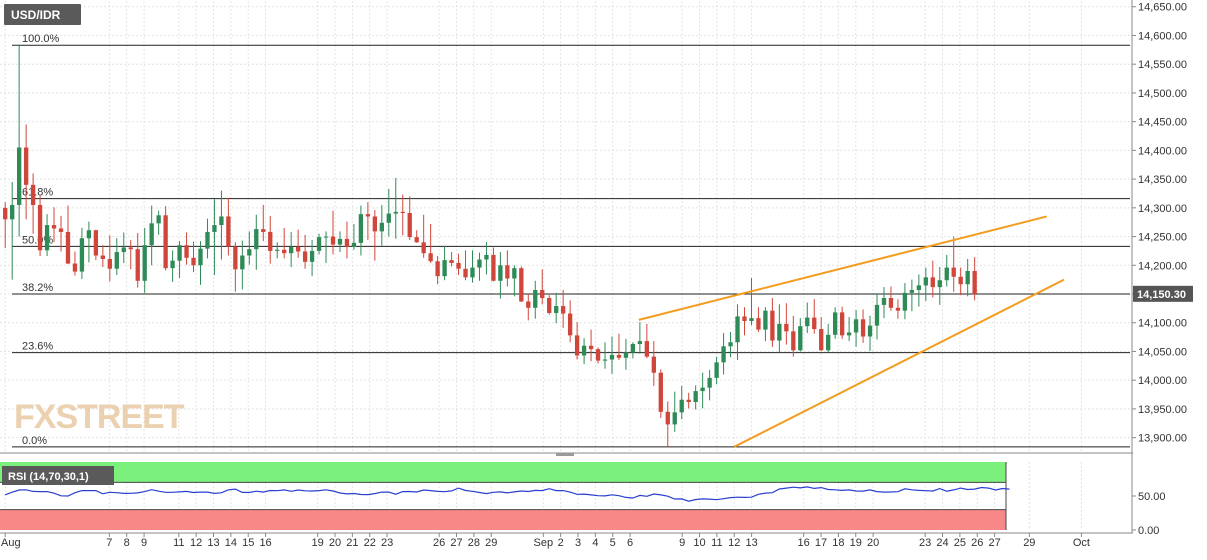 This screenshot has height=560, width=1207. Describe the element at coordinates (1162, 439) in the screenshot. I see `price-axis-label: 13,900.00` at that location.